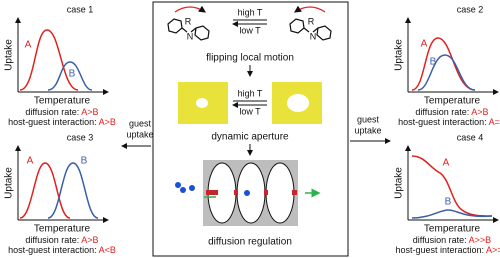 This screenshot has height=258, width=500. I want to click on caption: dynamic aperture, so click(250, 137).